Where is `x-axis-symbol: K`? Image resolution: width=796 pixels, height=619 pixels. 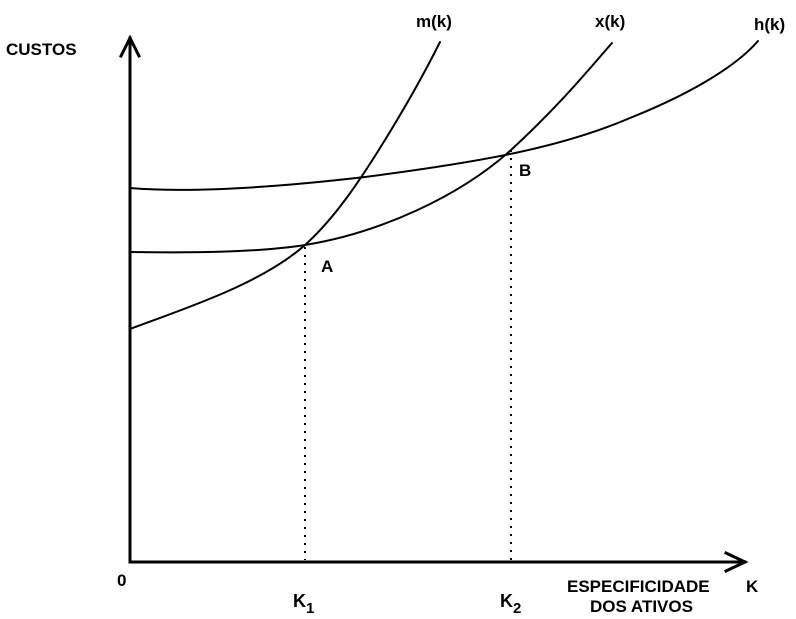
x-axis-symbol: K is located at coordinates (752, 586).